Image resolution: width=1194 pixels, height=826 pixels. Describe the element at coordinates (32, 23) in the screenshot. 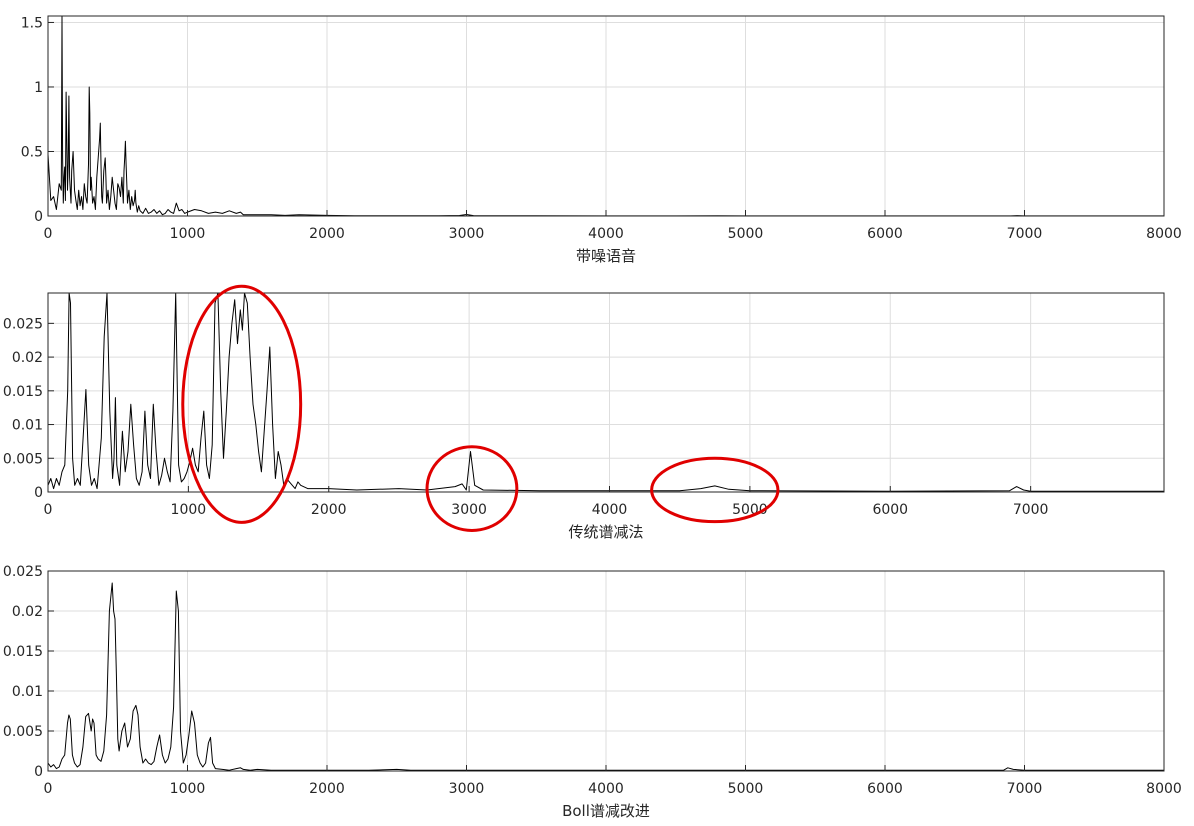

I see `y-tick-label: 1.5` at that location.